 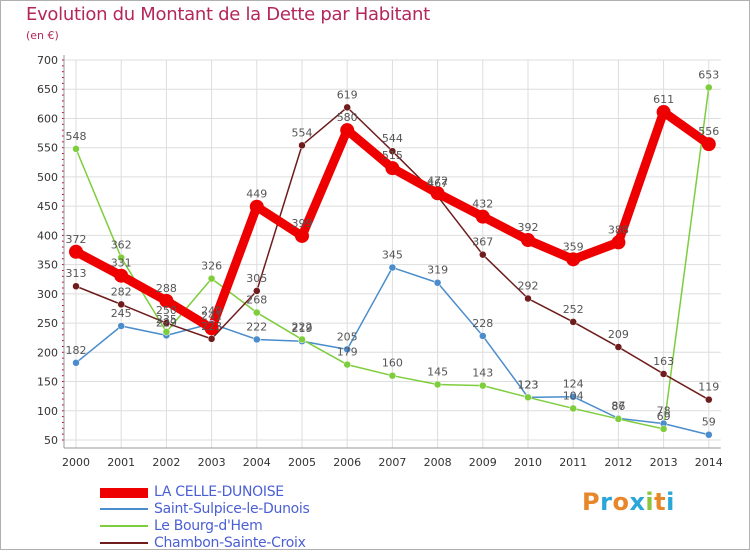 What do you see at coordinates (211, 311) in the screenshot?
I see `data-label-2: 249` at bounding box center [211, 311].